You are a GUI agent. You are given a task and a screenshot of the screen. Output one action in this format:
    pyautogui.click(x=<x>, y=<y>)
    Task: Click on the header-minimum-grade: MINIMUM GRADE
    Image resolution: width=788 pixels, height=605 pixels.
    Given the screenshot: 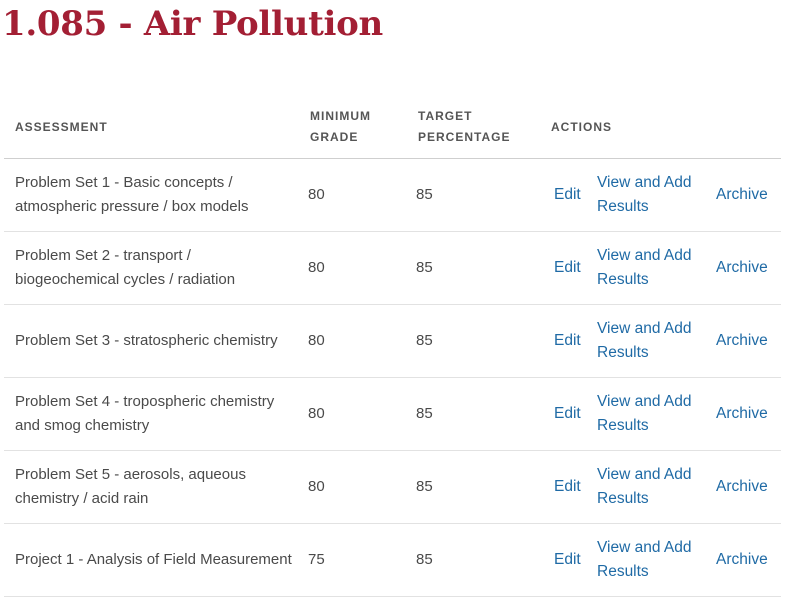 What is the action you would take?
    pyautogui.click(x=353, y=127)
    